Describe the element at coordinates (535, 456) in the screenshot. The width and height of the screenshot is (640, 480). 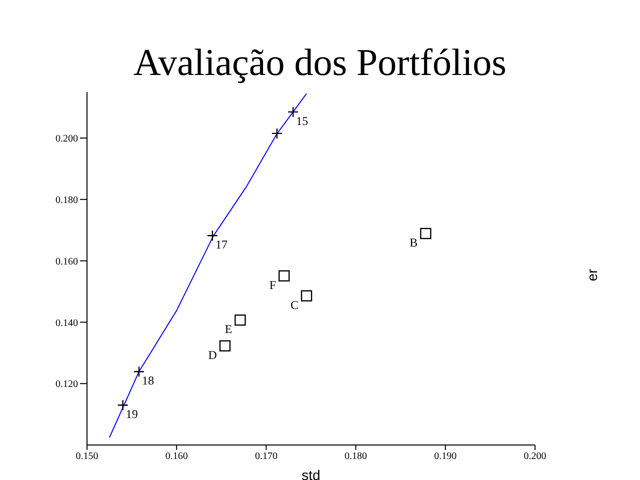
I see `x-tick-label: 0.200` at that location.